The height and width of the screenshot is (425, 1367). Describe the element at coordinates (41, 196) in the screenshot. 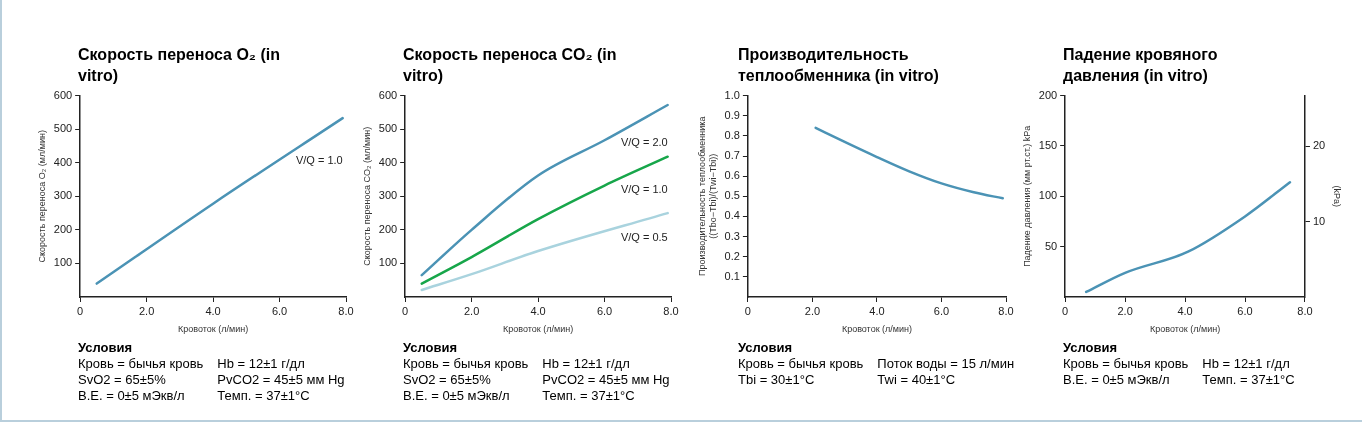

I see `y-axis-title: Скорость переноса O₂ (мл/мин)` at that location.